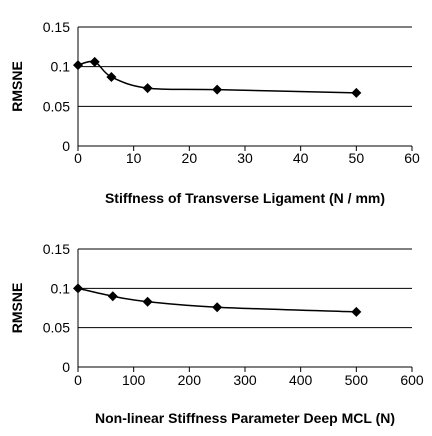 This screenshot has height=436, width=432. What do you see at coordinates (301, 158) in the screenshot?
I see `x-tick-label: 40` at bounding box center [301, 158].